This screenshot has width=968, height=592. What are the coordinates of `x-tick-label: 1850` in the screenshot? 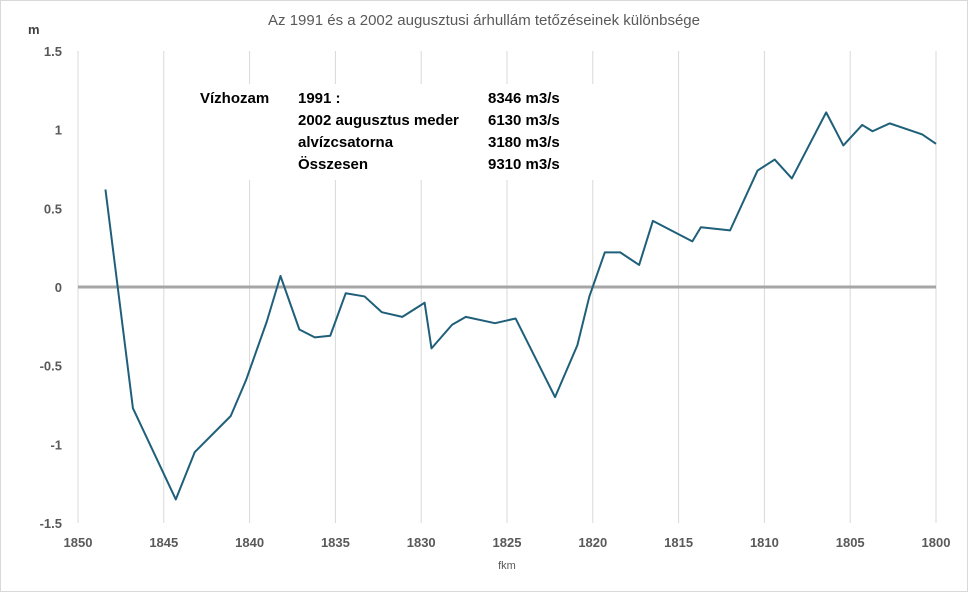 It's located at (78, 542).